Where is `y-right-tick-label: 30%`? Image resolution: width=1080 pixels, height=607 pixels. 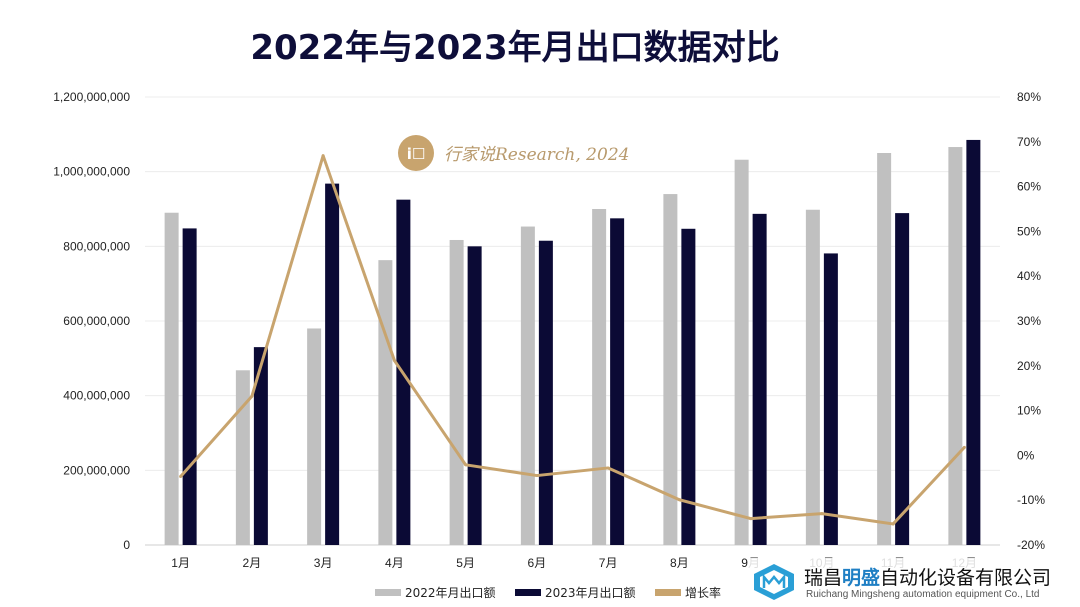 y-right-tick-label: 30% is located at coordinates (1029, 321).